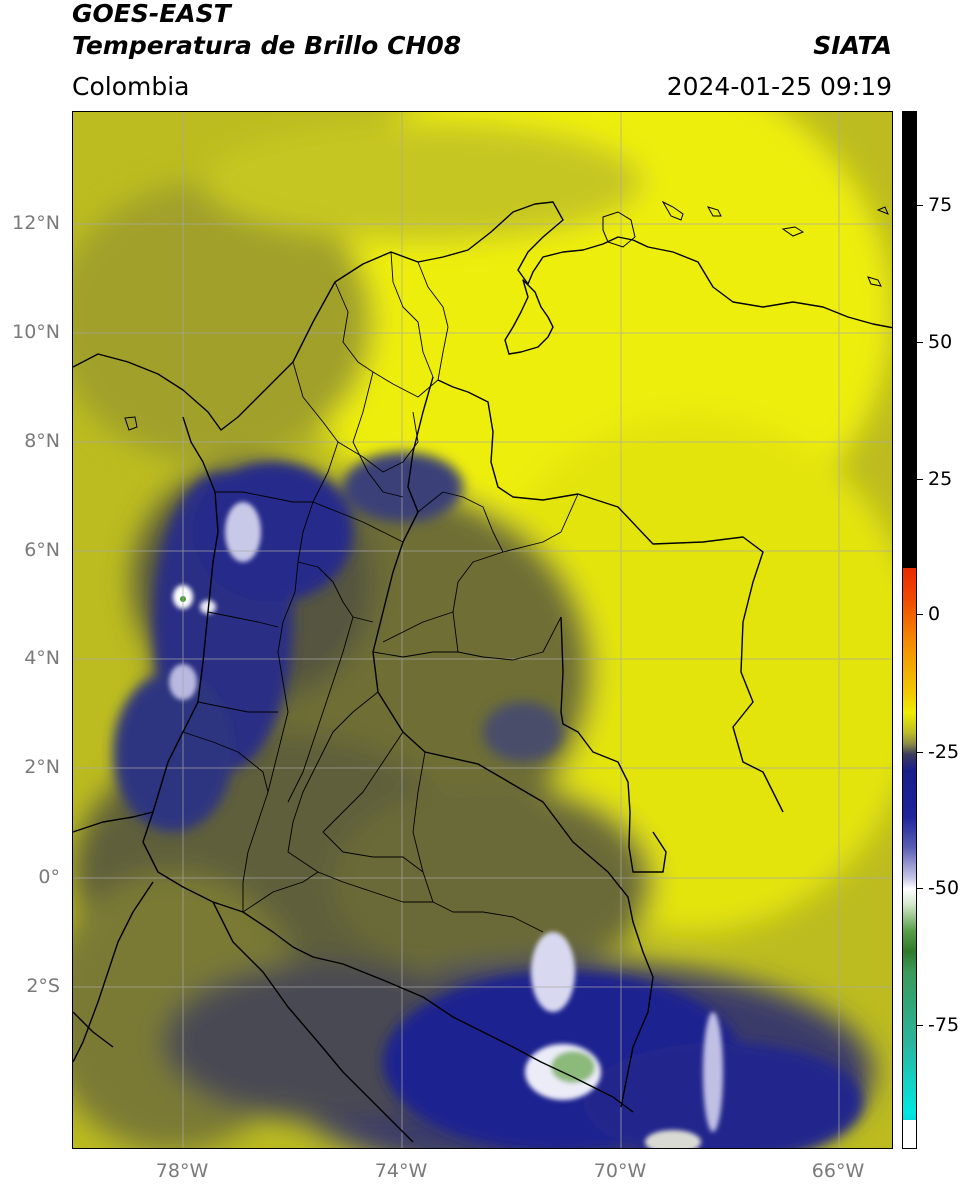 The image size is (966, 1190). What do you see at coordinates (934, 614) in the screenshot?
I see `colorbar-label-0: 0` at bounding box center [934, 614].